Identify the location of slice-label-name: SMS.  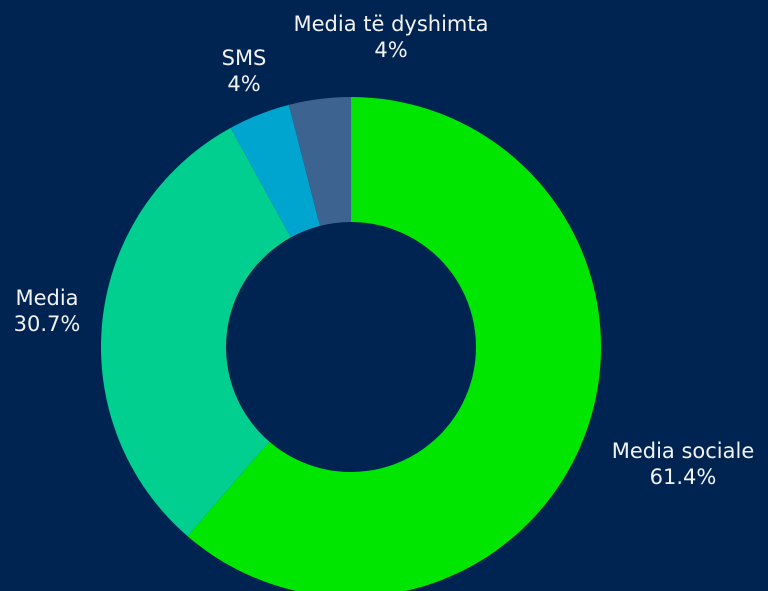
(244, 58).